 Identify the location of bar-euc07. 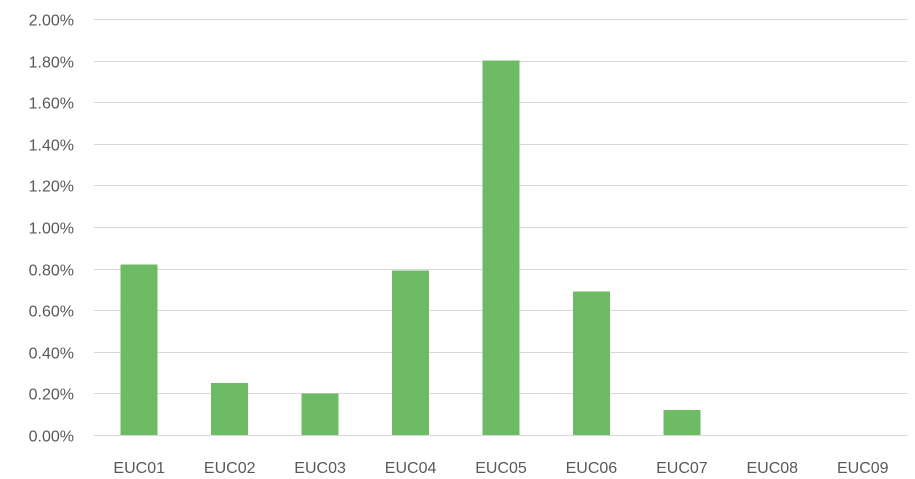
(682, 422).